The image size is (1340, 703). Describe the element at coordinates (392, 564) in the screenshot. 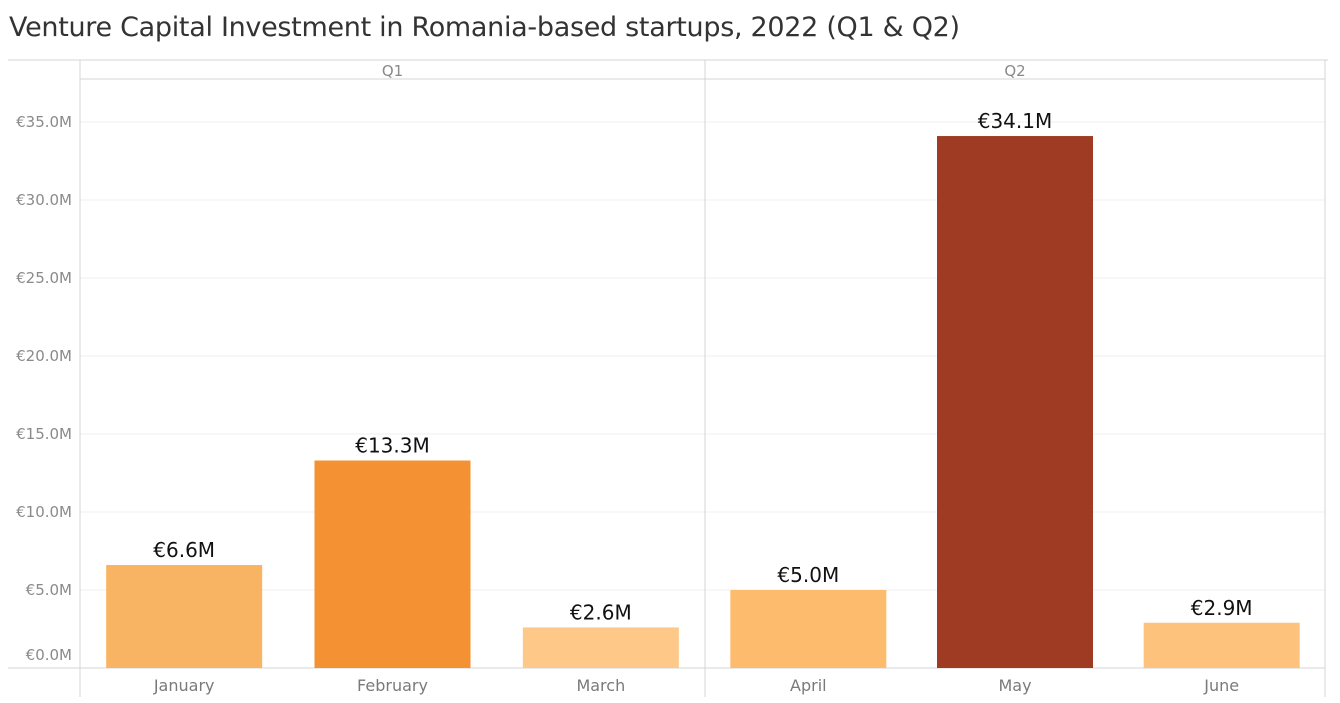

I see `bar-february` at that location.